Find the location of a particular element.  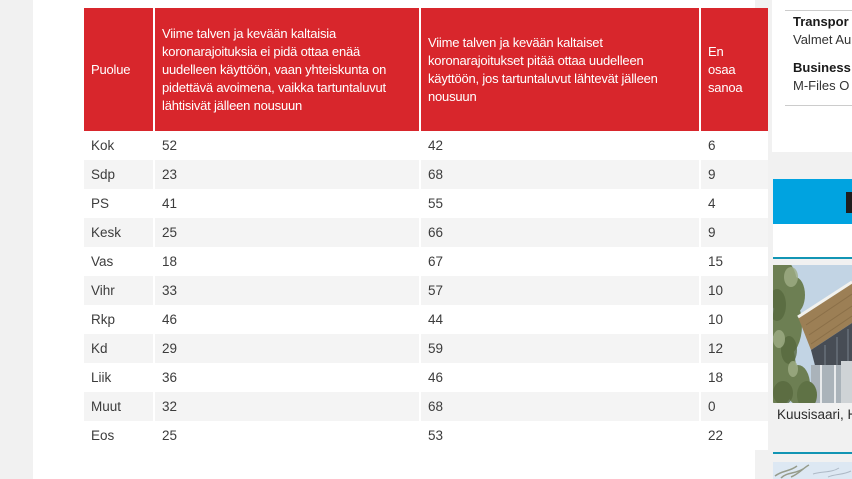

cell-dont-know: 18 is located at coordinates (733, 377).